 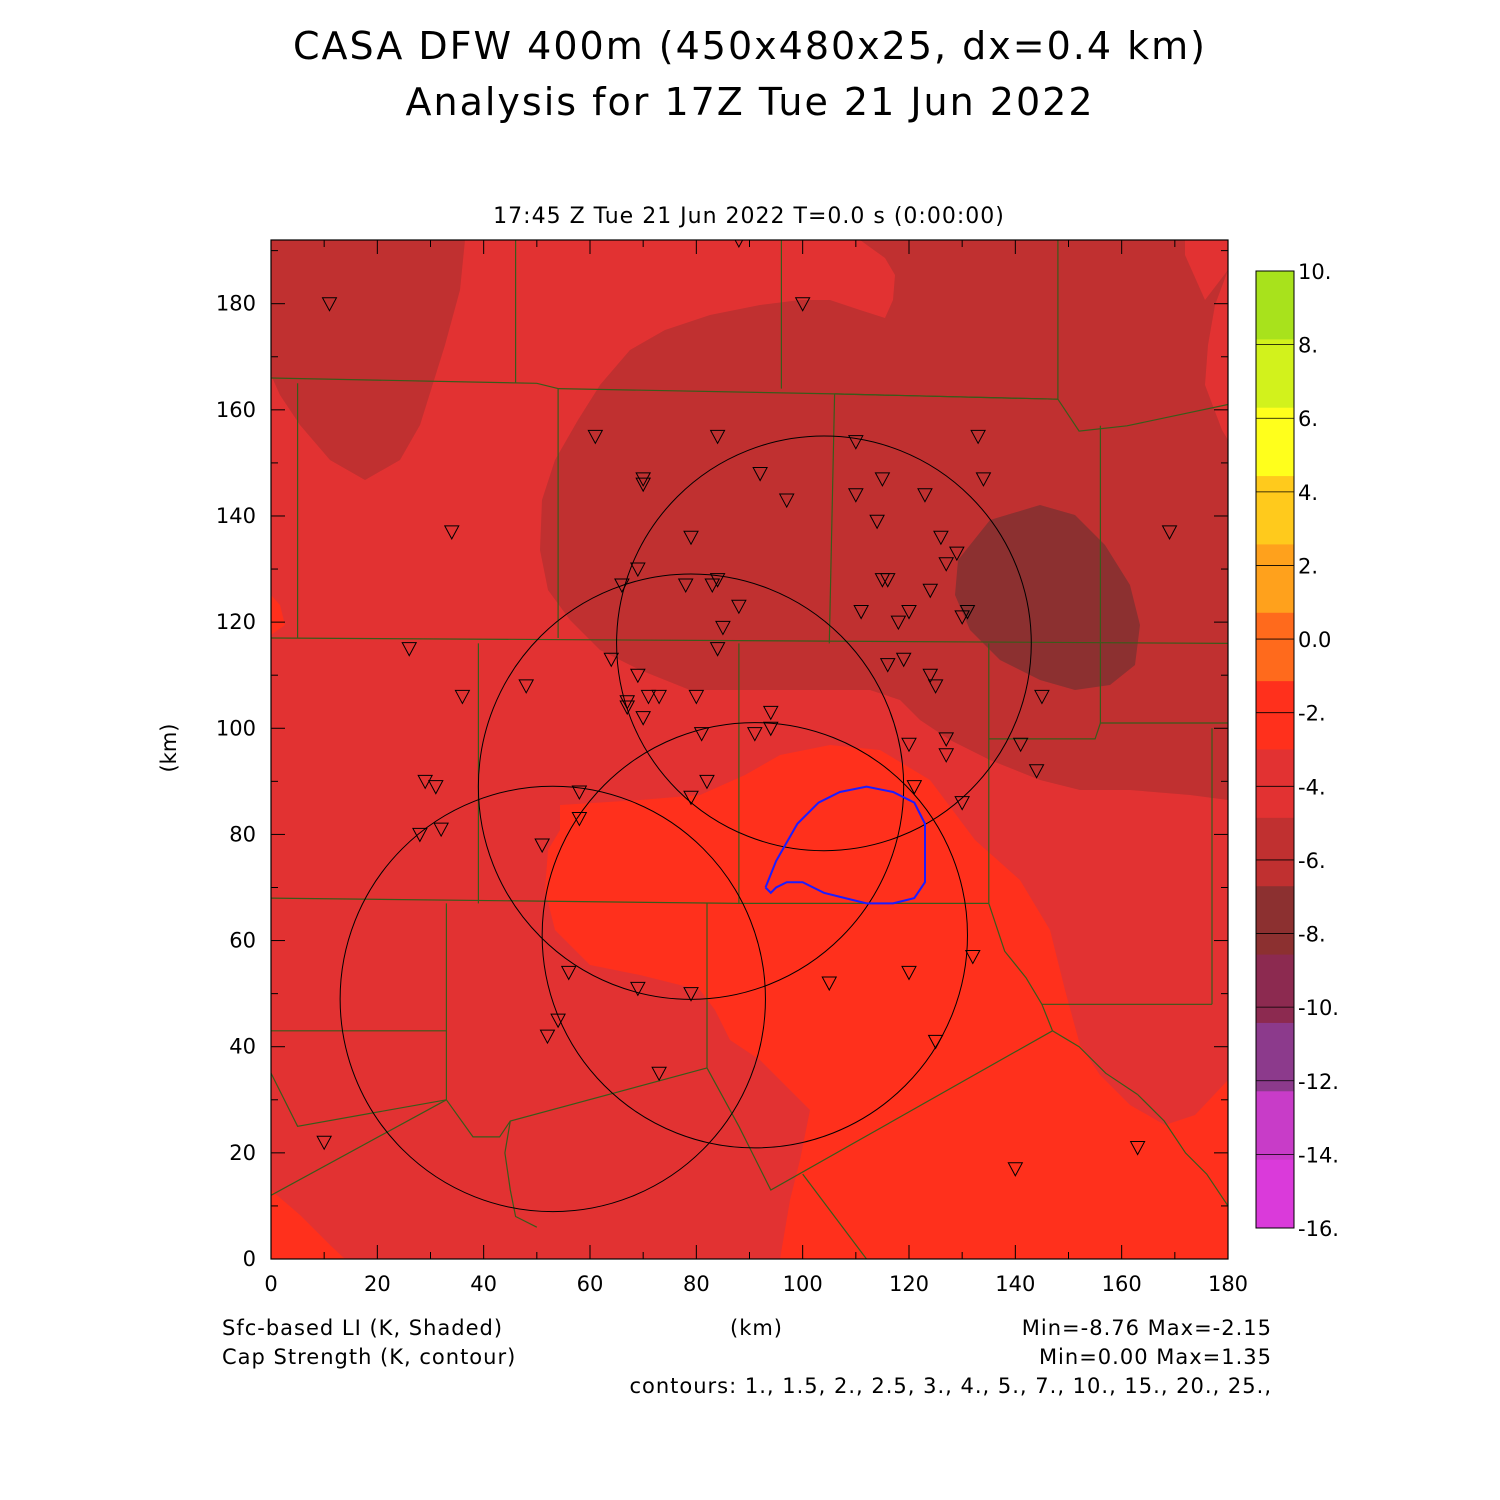 I want to click on colorbar-frame, so click(x=1275, y=749).